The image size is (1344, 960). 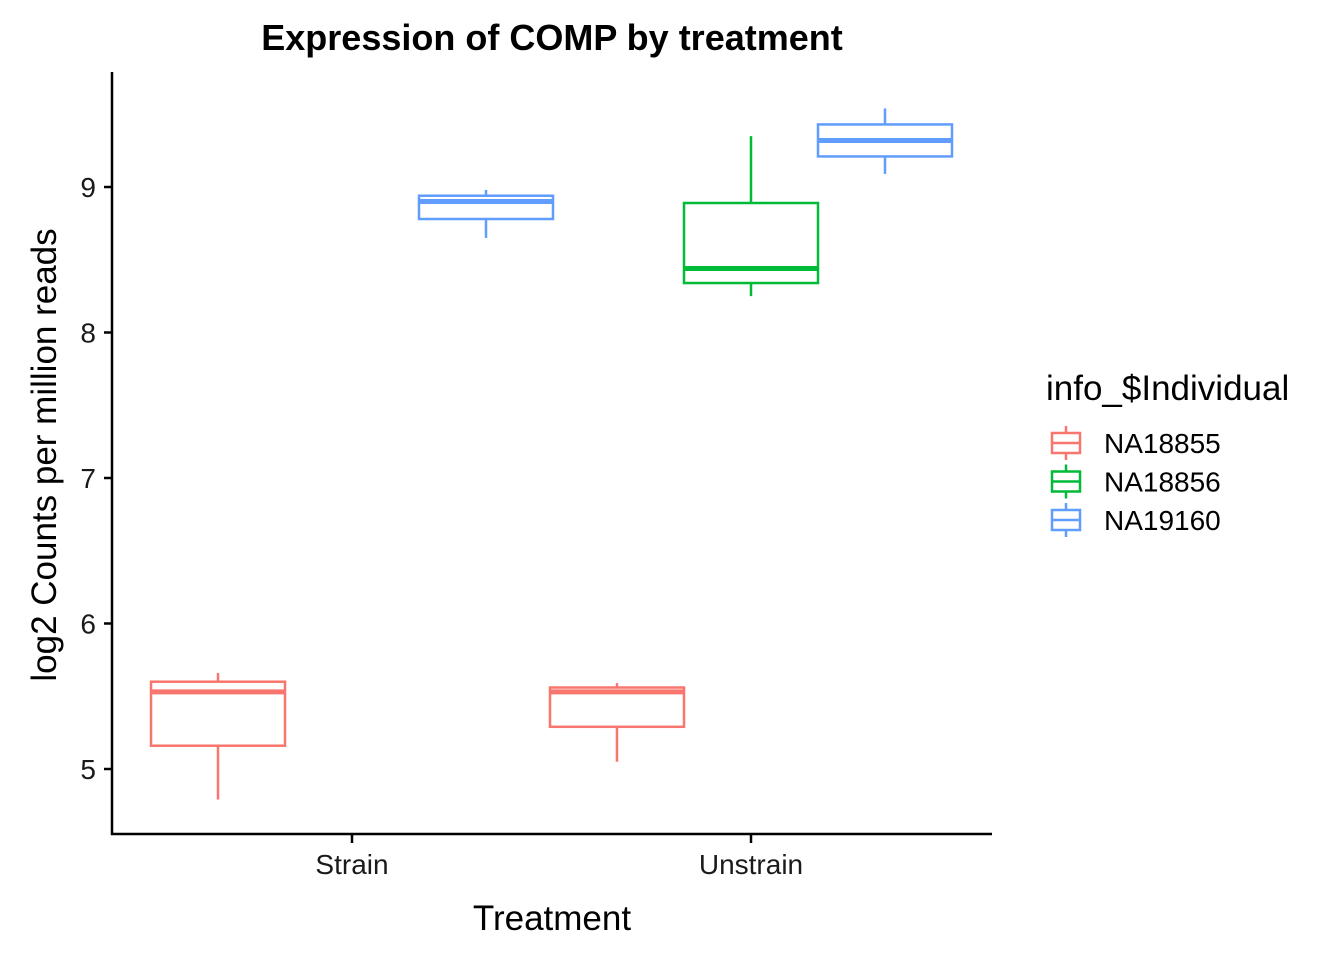 What do you see at coordinates (552, 918) in the screenshot?
I see `x-axis-title: Treatment` at bounding box center [552, 918].